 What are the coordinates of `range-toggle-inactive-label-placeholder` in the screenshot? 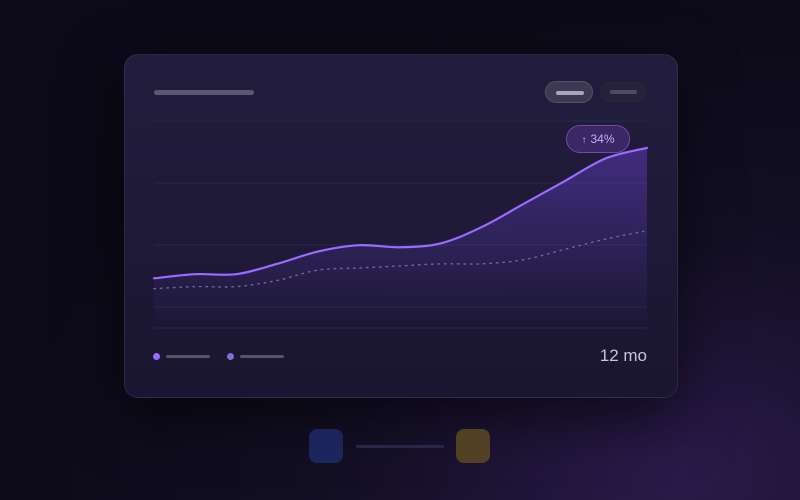 It's located at (623, 92).